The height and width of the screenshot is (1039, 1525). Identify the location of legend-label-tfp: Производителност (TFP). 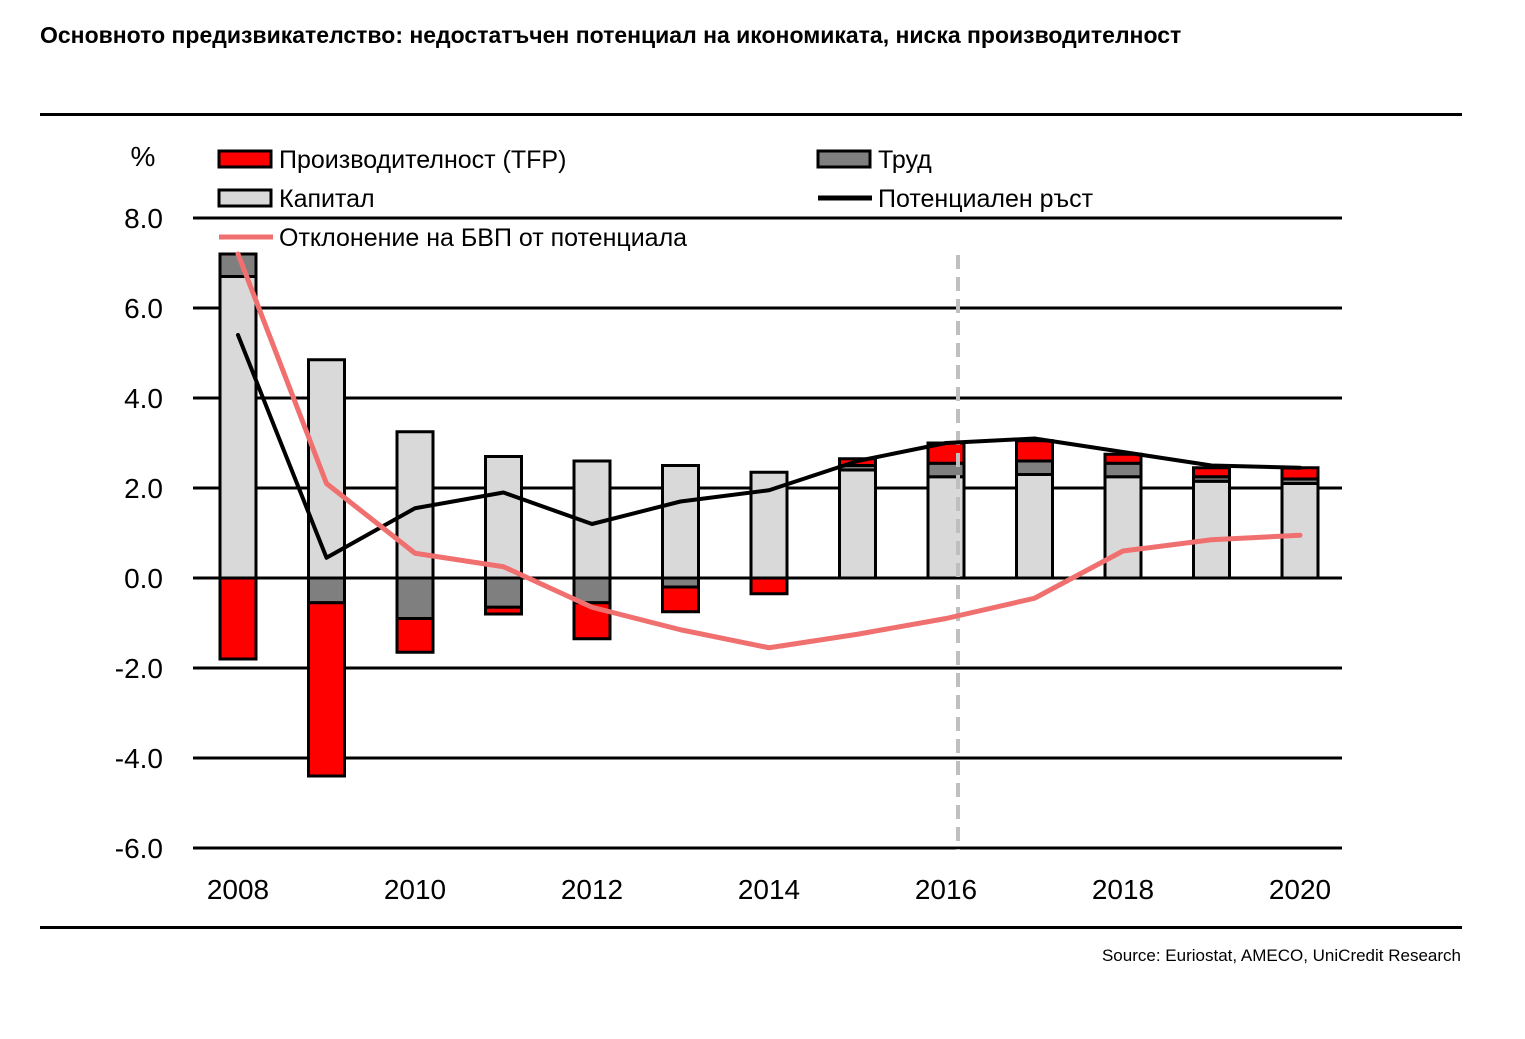
(422, 160).